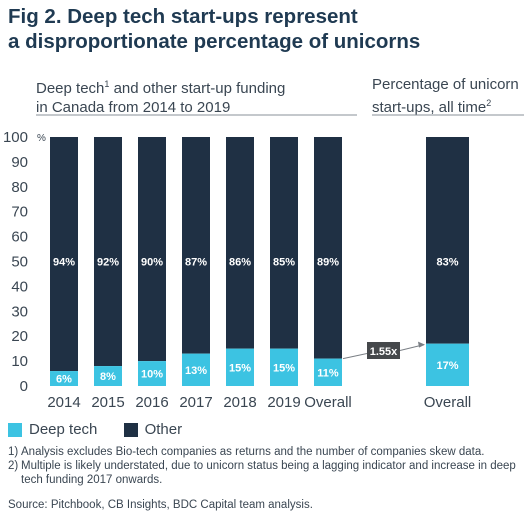  What do you see at coordinates (448, 402) in the screenshot?
I see `x-tick-label-unicorn: Overall` at bounding box center [448, 402].